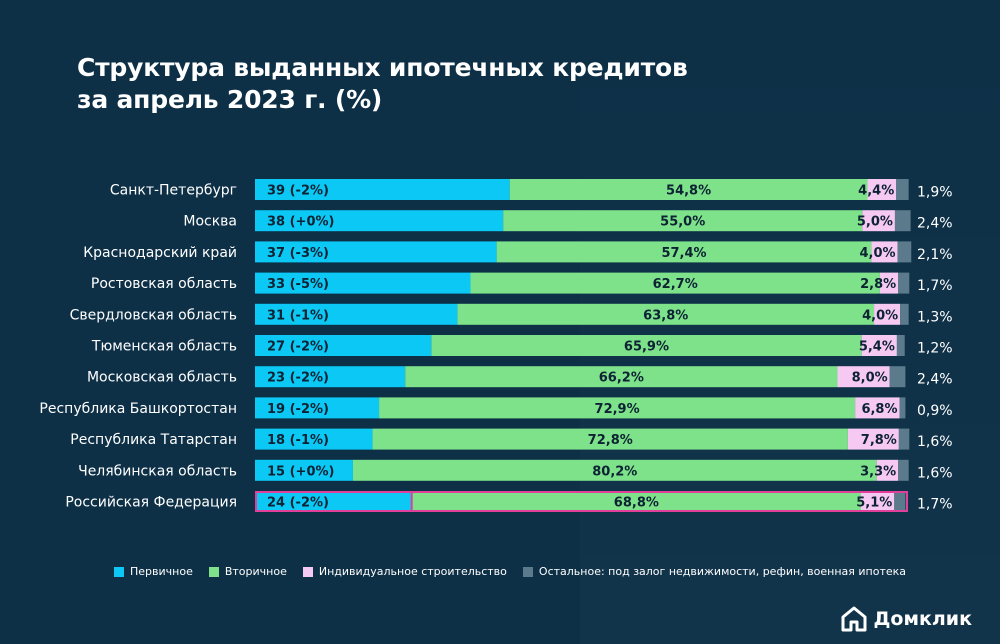 The height and width of the screenshot is (644, 1000). I want to click on data-label-secondary: 63,8%, so click(665, 315).